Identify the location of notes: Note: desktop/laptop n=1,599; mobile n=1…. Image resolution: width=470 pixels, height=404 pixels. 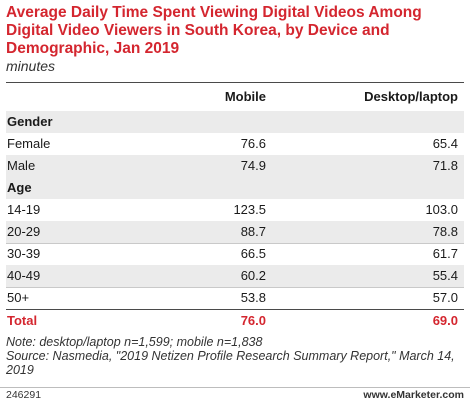
(235, 356).